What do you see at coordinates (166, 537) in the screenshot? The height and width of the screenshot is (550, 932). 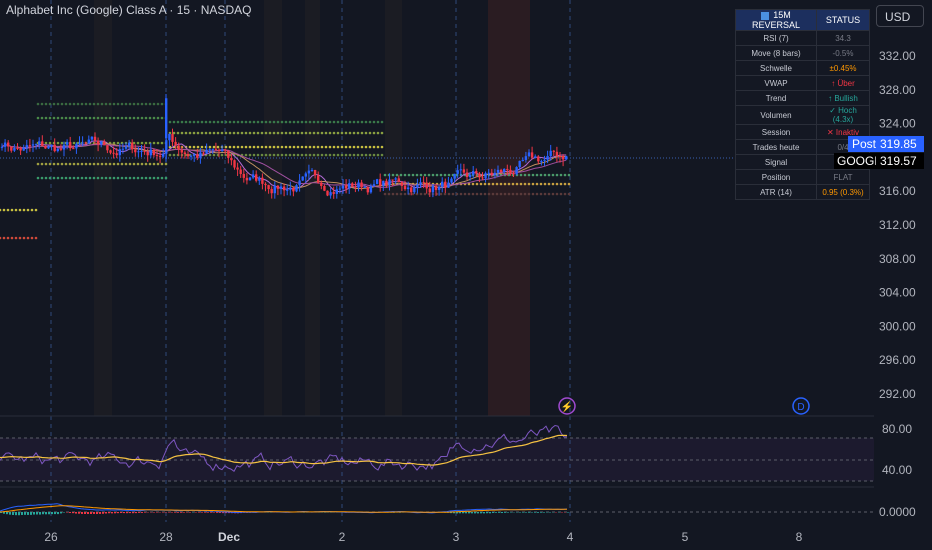 I see `time-axis-label: 28` at bounding box center [166, 537].